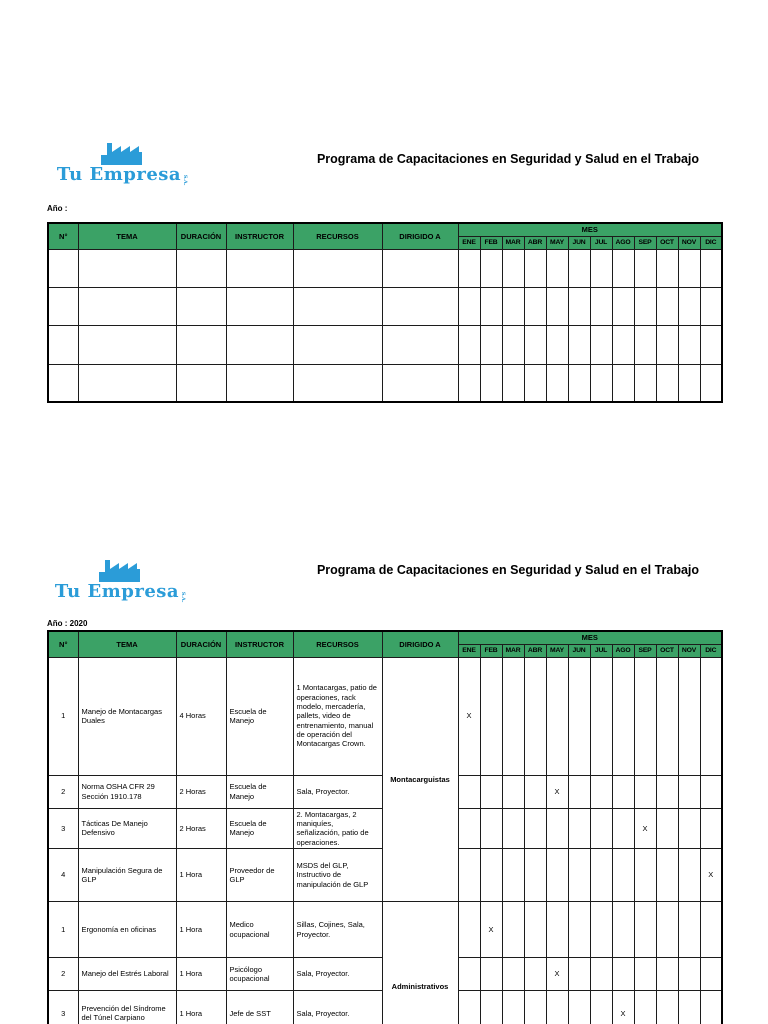 The width and height of the screenshot is (768, 1024). I want to click on col-header-month-ago: AGO, so click(623, 242).